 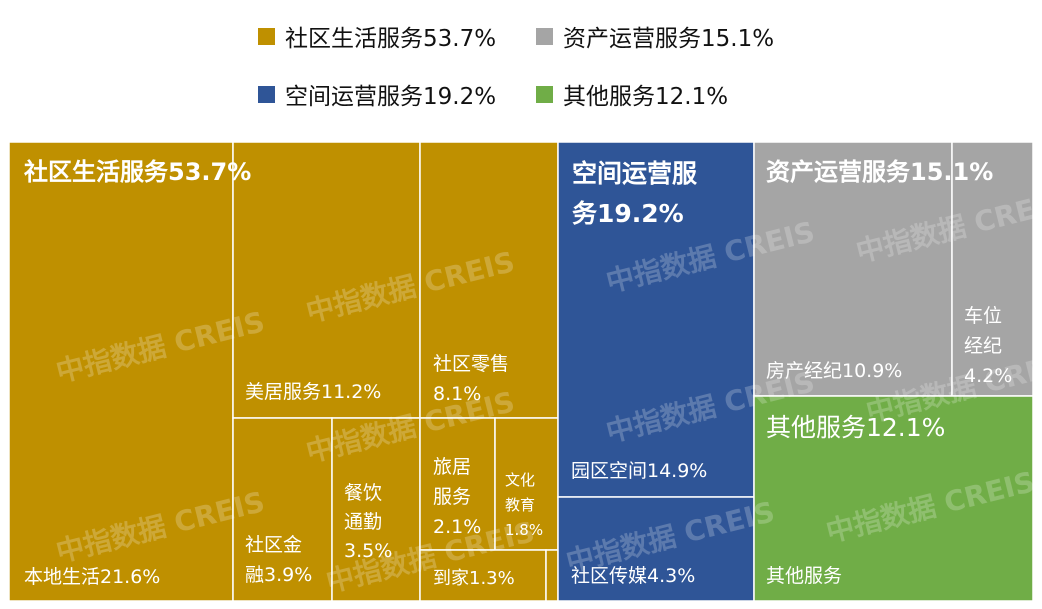 What do you see at coordinates (992, 269) in the screenshot?
I see `tile-parking-brokerage` at bounding box center [992, 269].